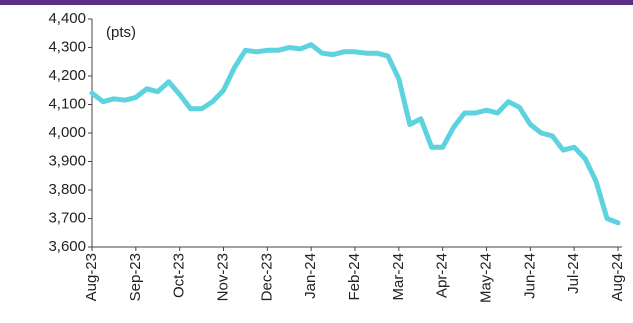 This screenshot has width=633, height=323. What do you see at coordinates (67, 75) in the screenshot?
I see `y-tick-label: 4,200` at bounding box center [67, 75].